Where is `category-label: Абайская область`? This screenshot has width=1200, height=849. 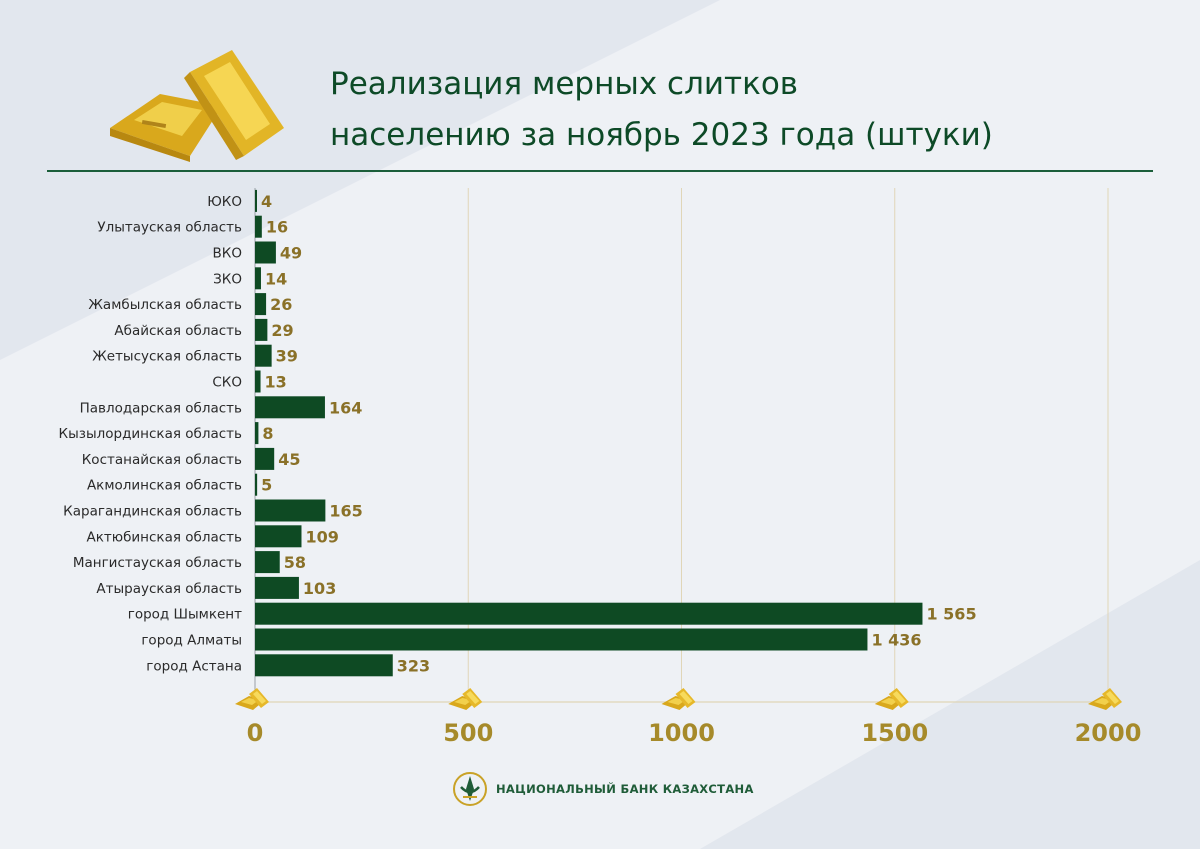 category-label: Абайская область is located at coordinates (178, 331).